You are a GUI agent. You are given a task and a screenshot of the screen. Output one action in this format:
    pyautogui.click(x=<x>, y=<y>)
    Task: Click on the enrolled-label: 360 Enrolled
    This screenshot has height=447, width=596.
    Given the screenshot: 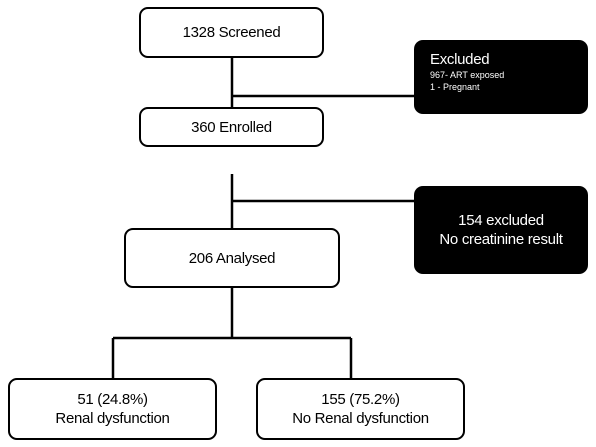 What is the action you would take?
    pyautogui.click(x=231, y=127)
    